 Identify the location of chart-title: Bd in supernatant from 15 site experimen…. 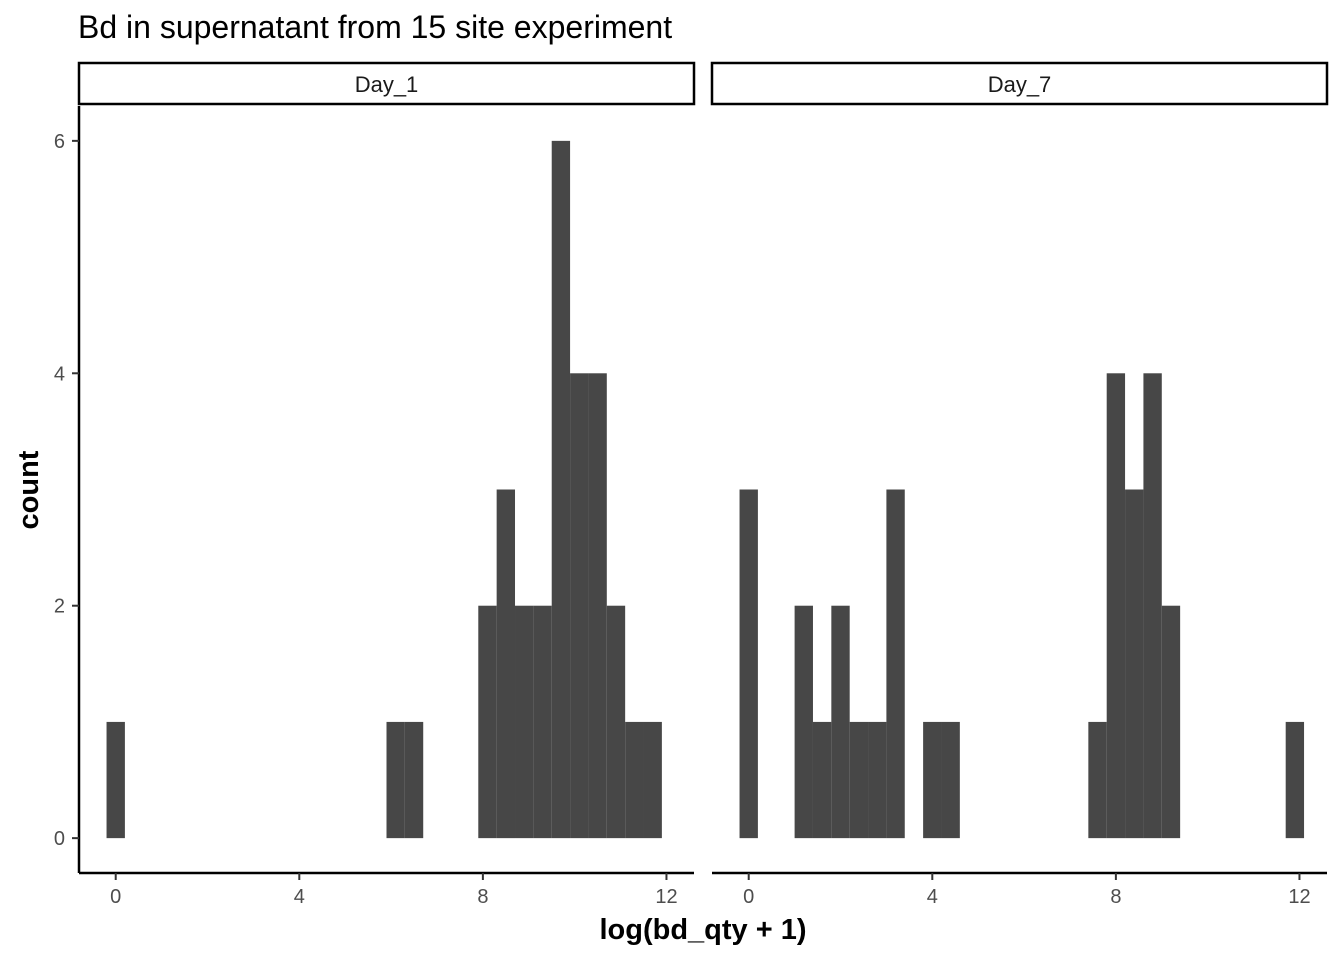
(375, 27).